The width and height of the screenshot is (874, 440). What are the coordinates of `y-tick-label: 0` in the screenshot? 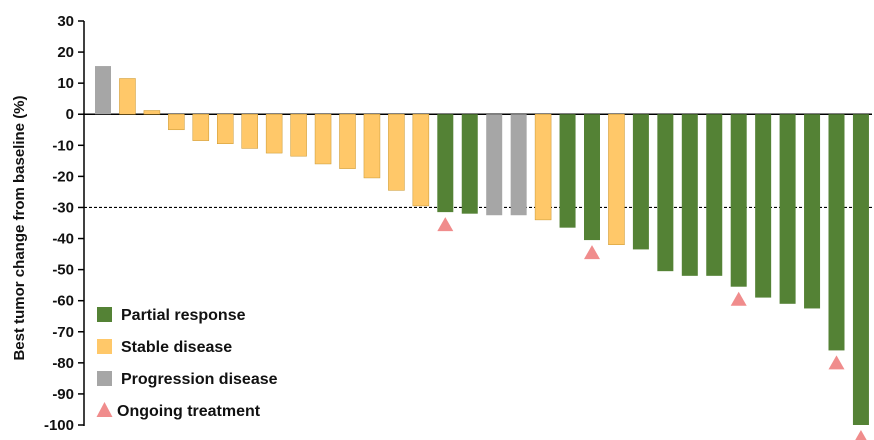 It's located at (70, 114).